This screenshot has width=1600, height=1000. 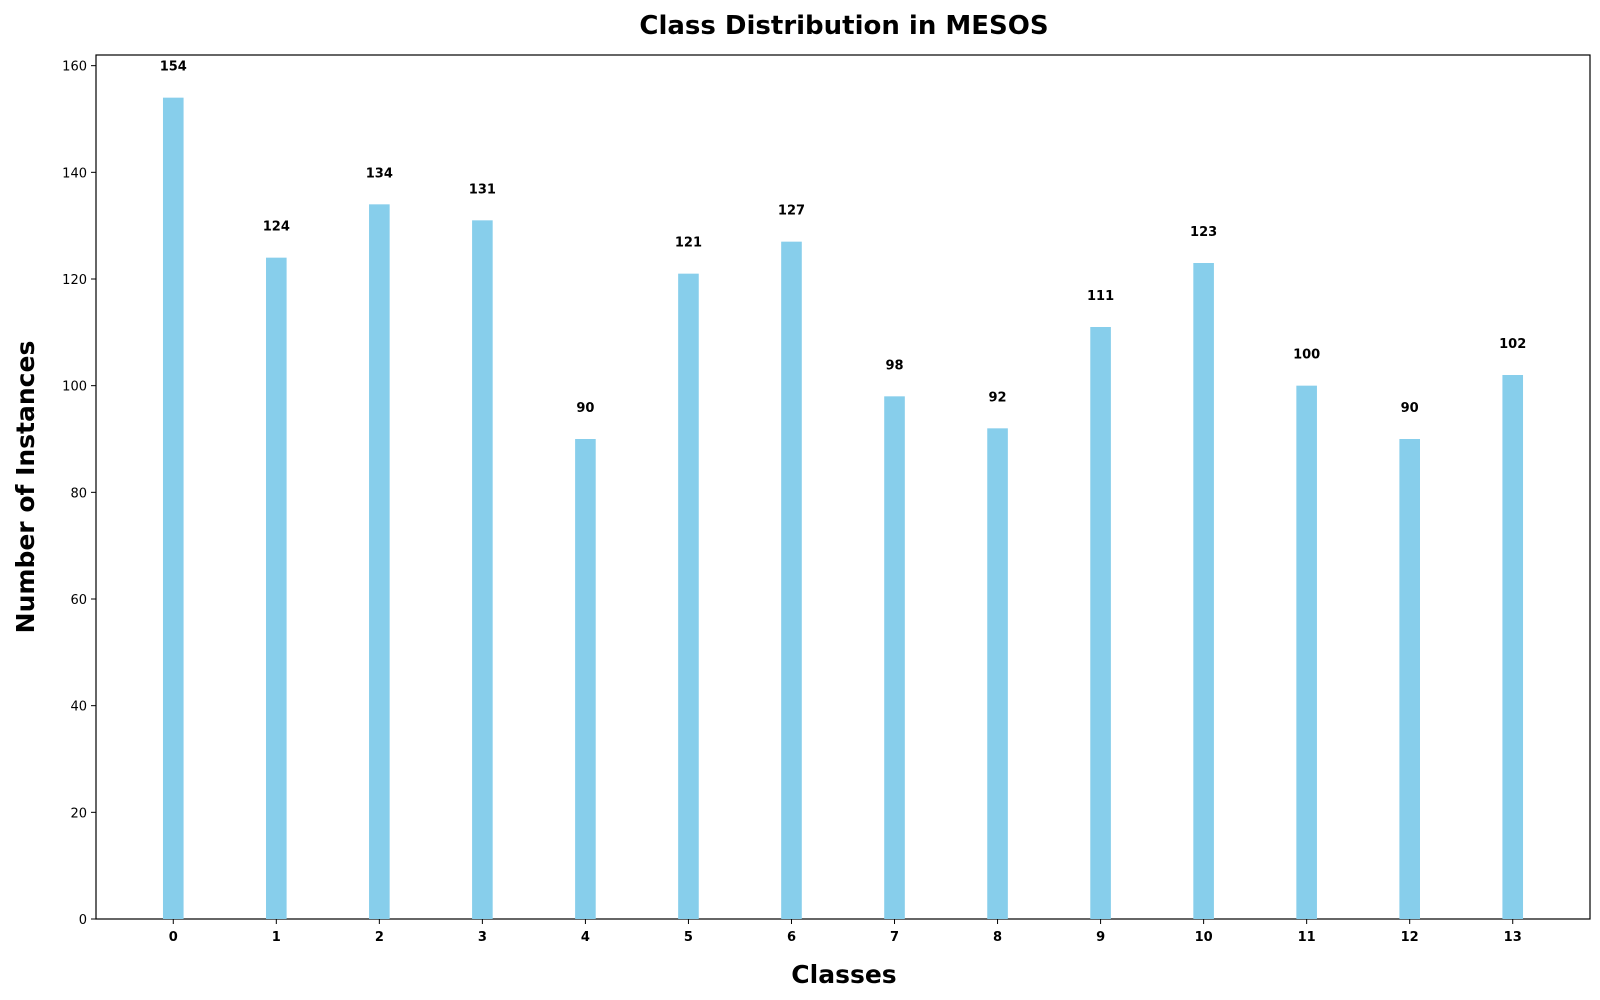 What do you see at coordinates (1410, 937) in the screenshot?
I see `x-tick-label: 12` at bounding box center [1410, 937].